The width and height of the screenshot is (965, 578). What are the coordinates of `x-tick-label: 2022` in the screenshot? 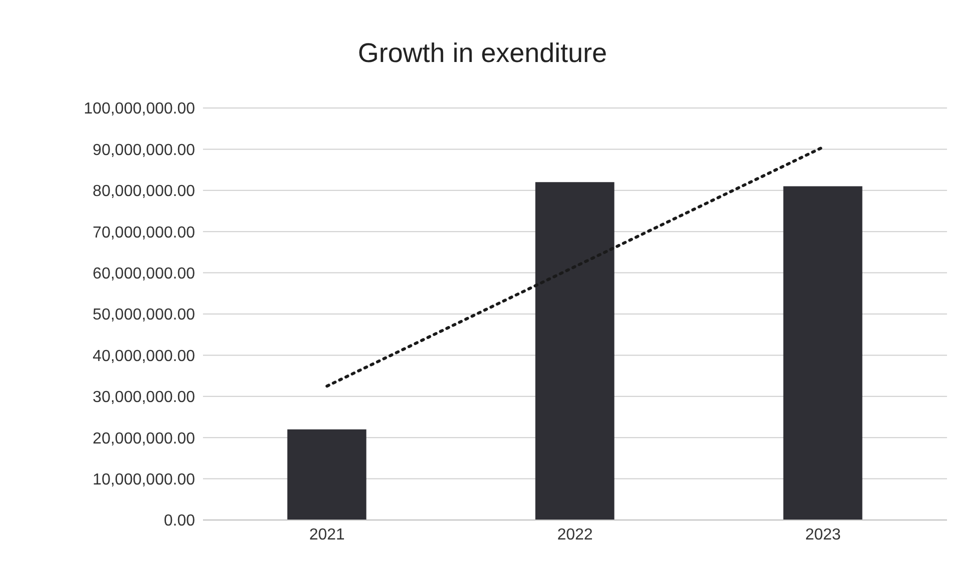 It's located at (575, 535).